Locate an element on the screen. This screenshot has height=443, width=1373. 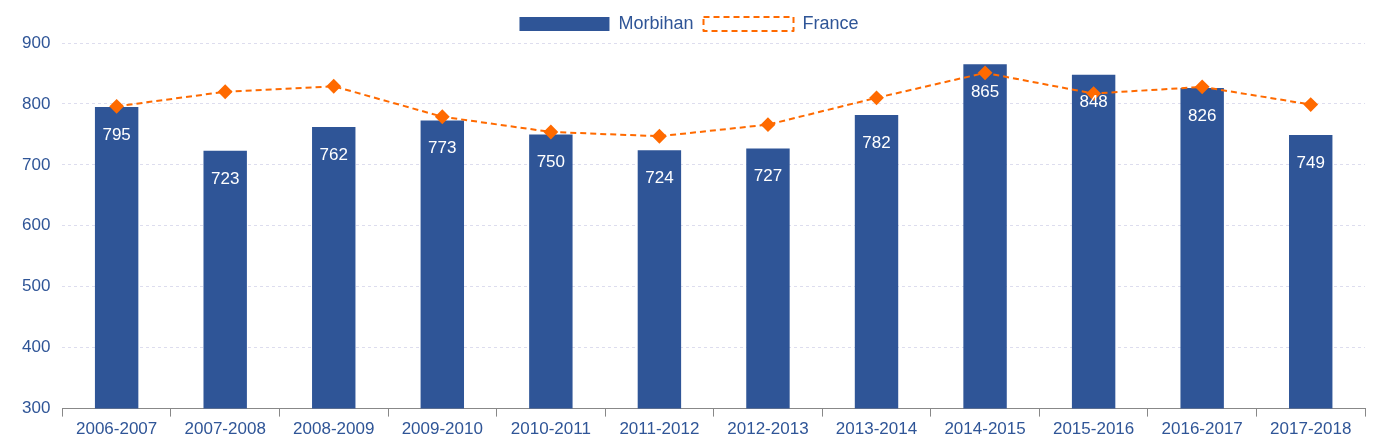
x-tick-label: 2007-2008 is located at coordinates (225, 429).